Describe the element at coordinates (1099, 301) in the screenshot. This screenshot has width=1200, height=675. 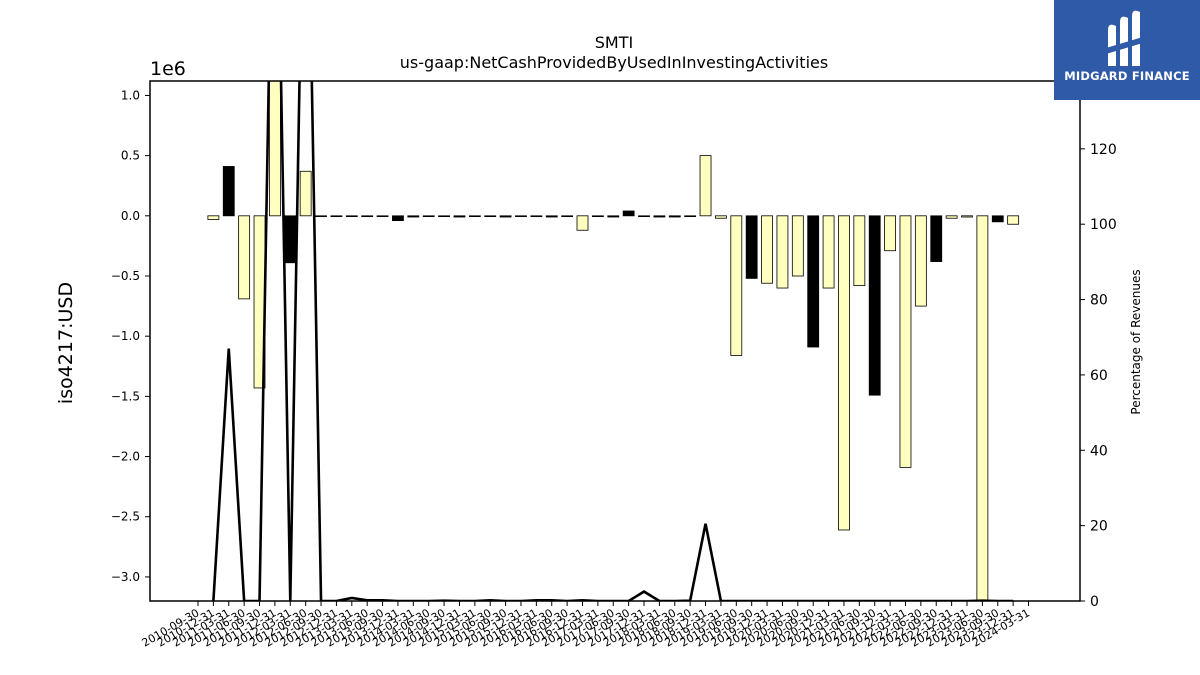
I see `y2-tick-label: 80` at that location.